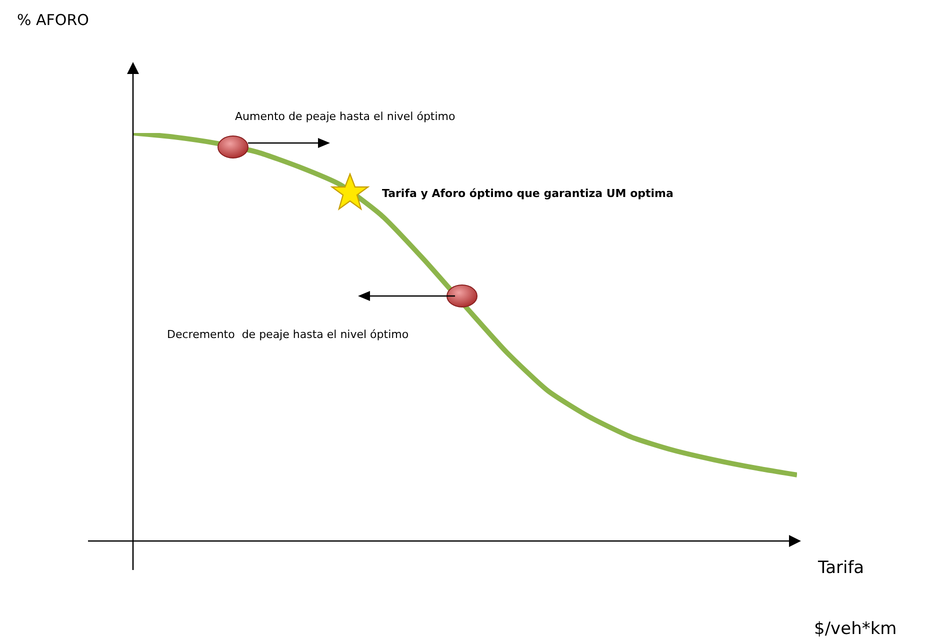  I want to click on x-axis-title: Tarifa, so click(840, 568).